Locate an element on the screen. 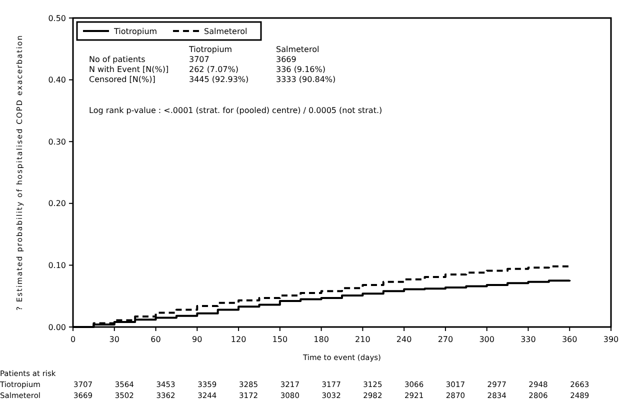 Image resolution: width=619 pixels, height=408 pixels. x-tick-label: 270 is located at coordinates (446, 339).